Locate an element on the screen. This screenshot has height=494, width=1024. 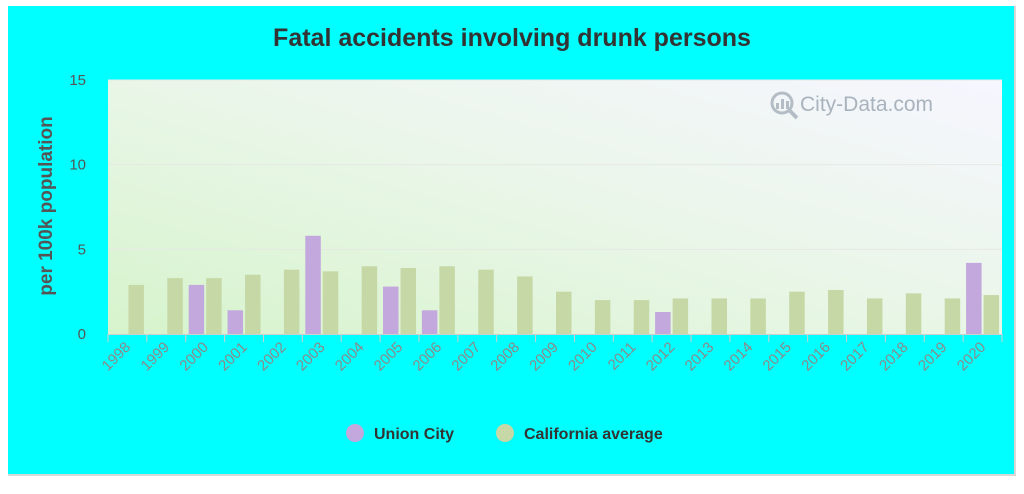
watermark: City-Data.com is located at coordinates (851, 105).